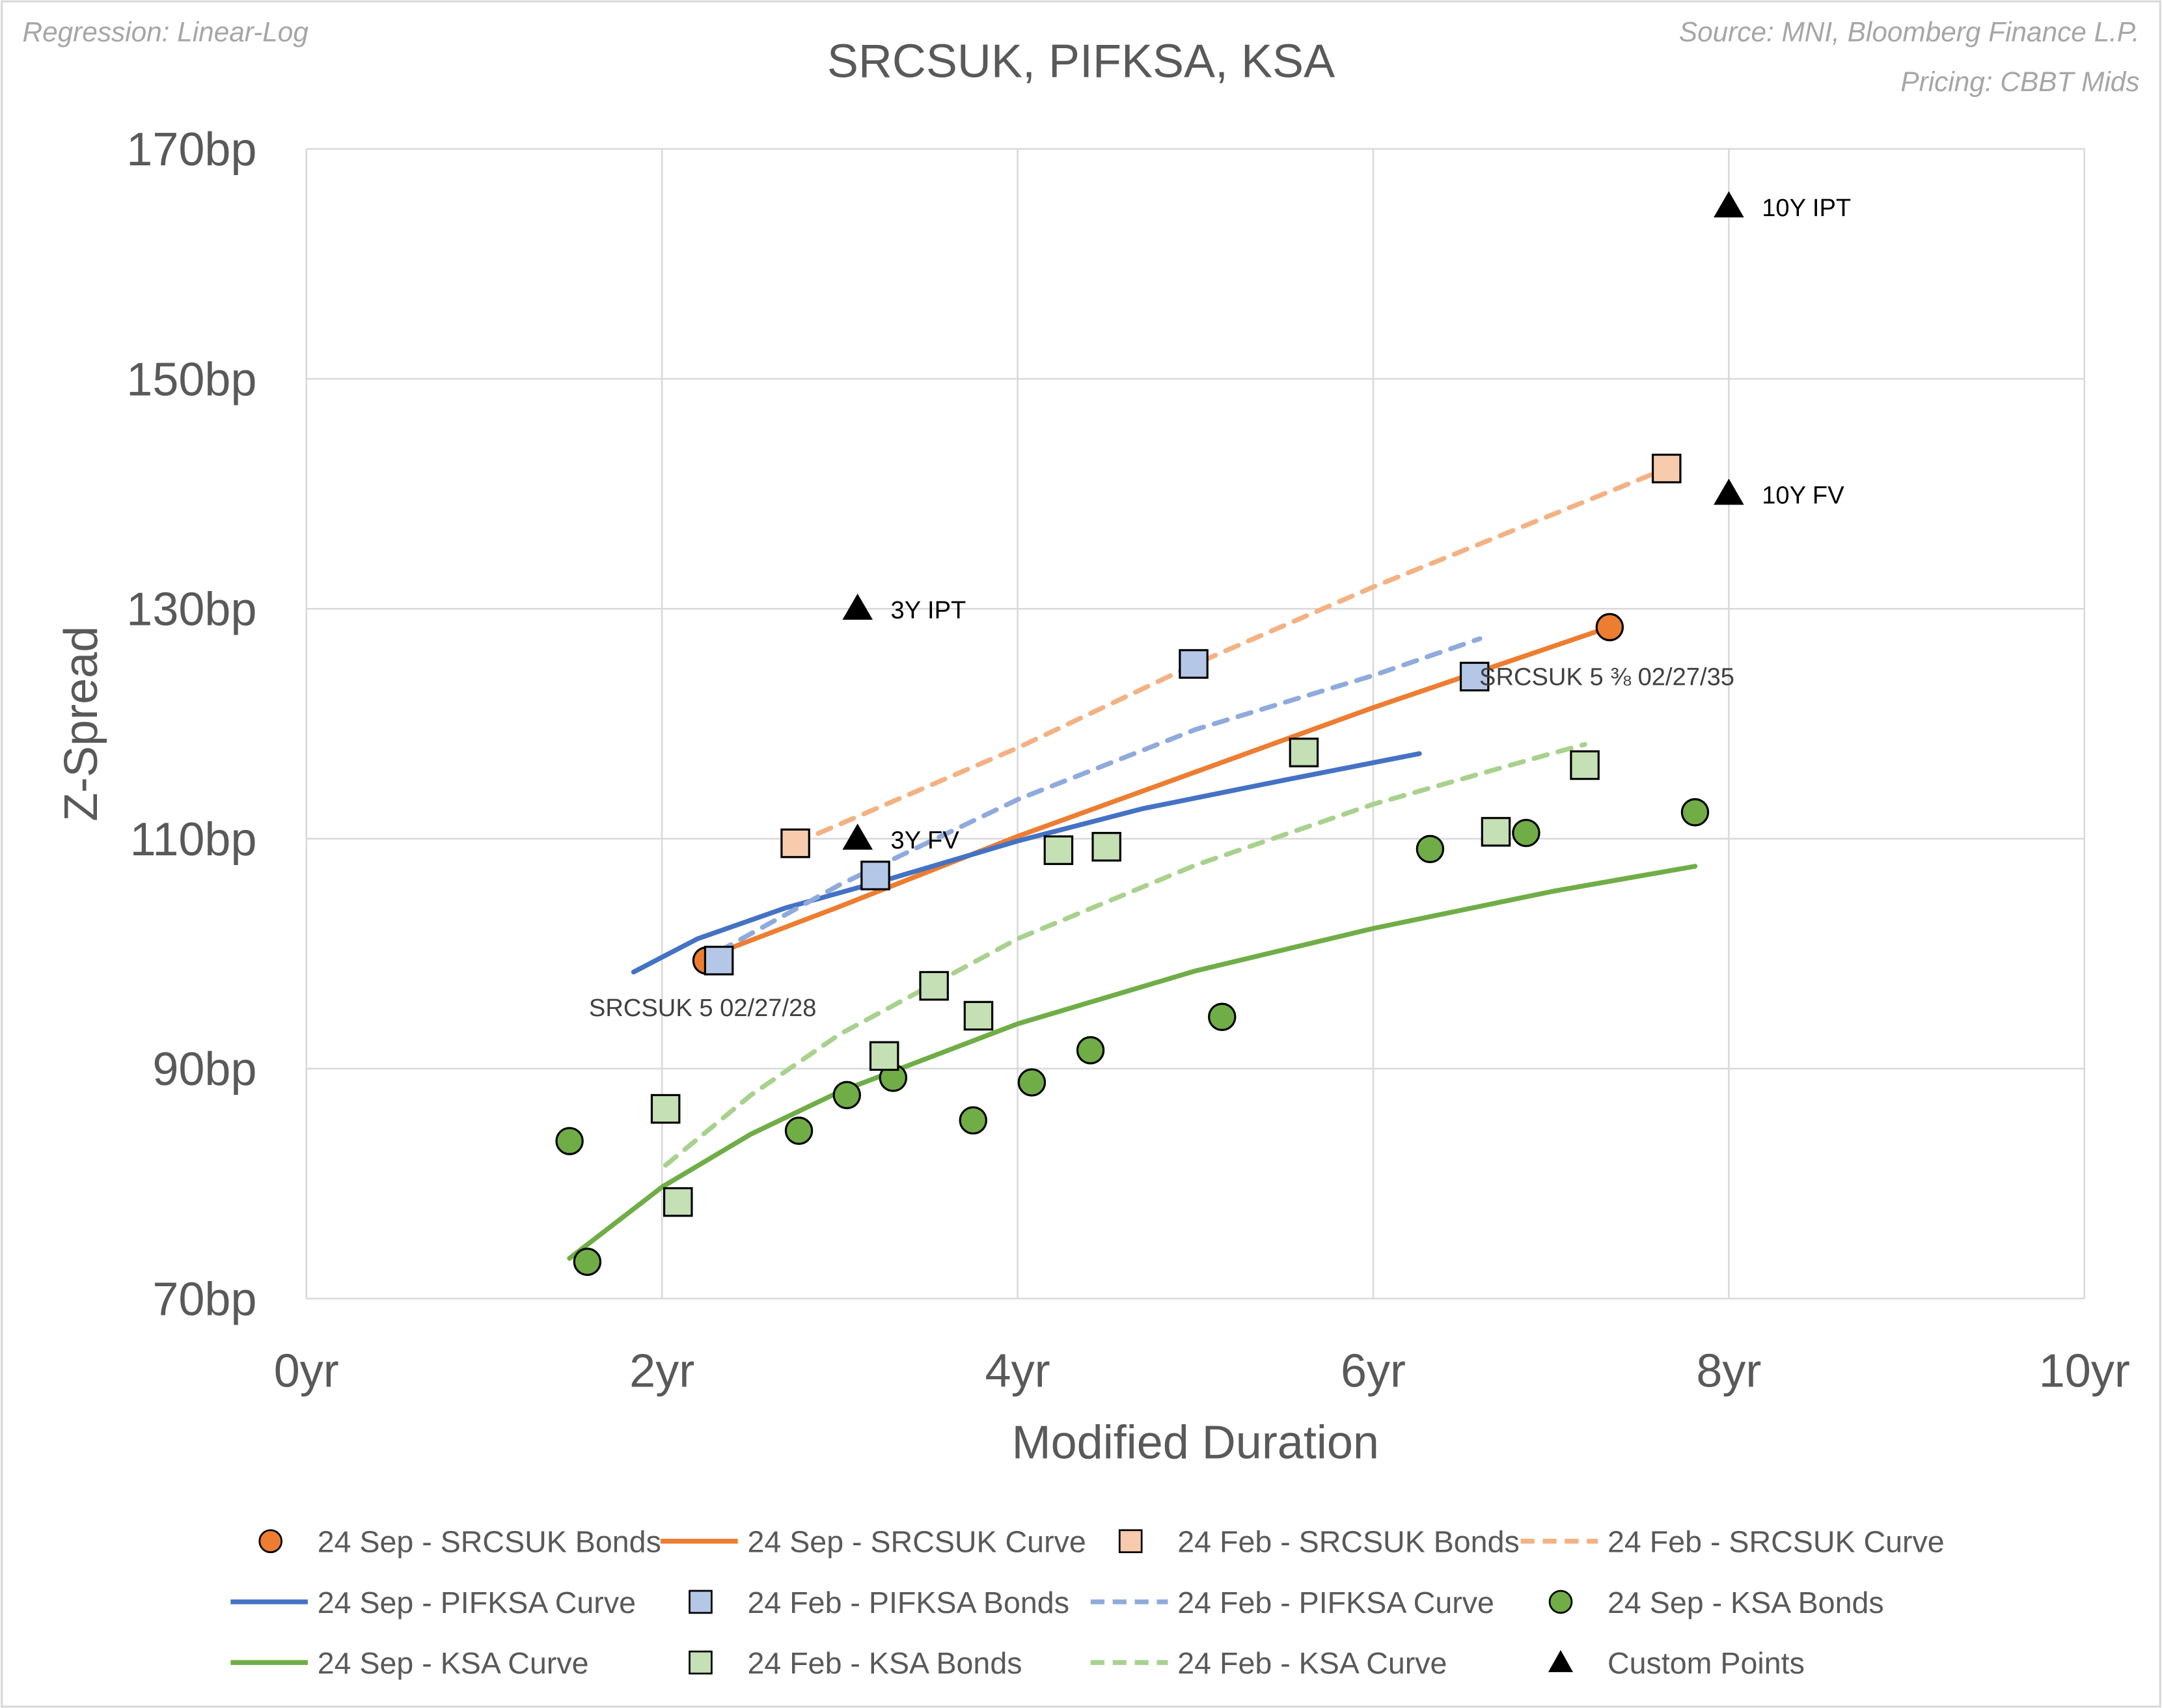  What do you see at coordinates (81, 723) in the screenshot?
I see `y-axis-label: Z-Spread` at bounding box center [81, 723].